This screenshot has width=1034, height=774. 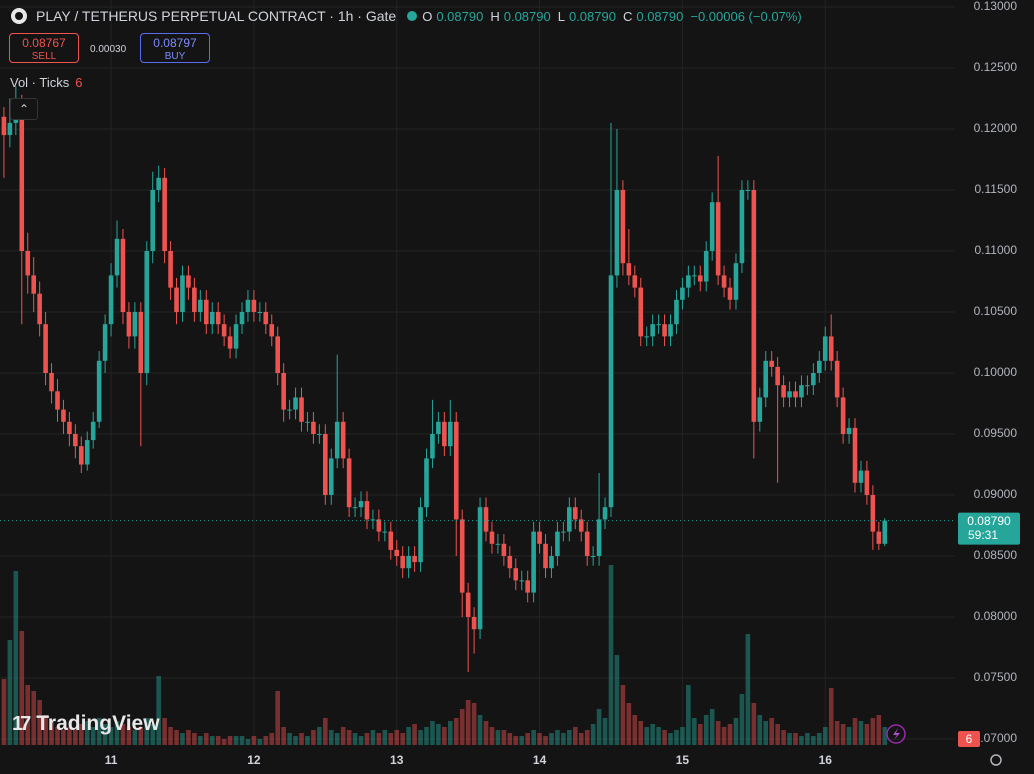 I want to click on volume-legend: Vol · Ticks 6, so click(x=46, y=82).